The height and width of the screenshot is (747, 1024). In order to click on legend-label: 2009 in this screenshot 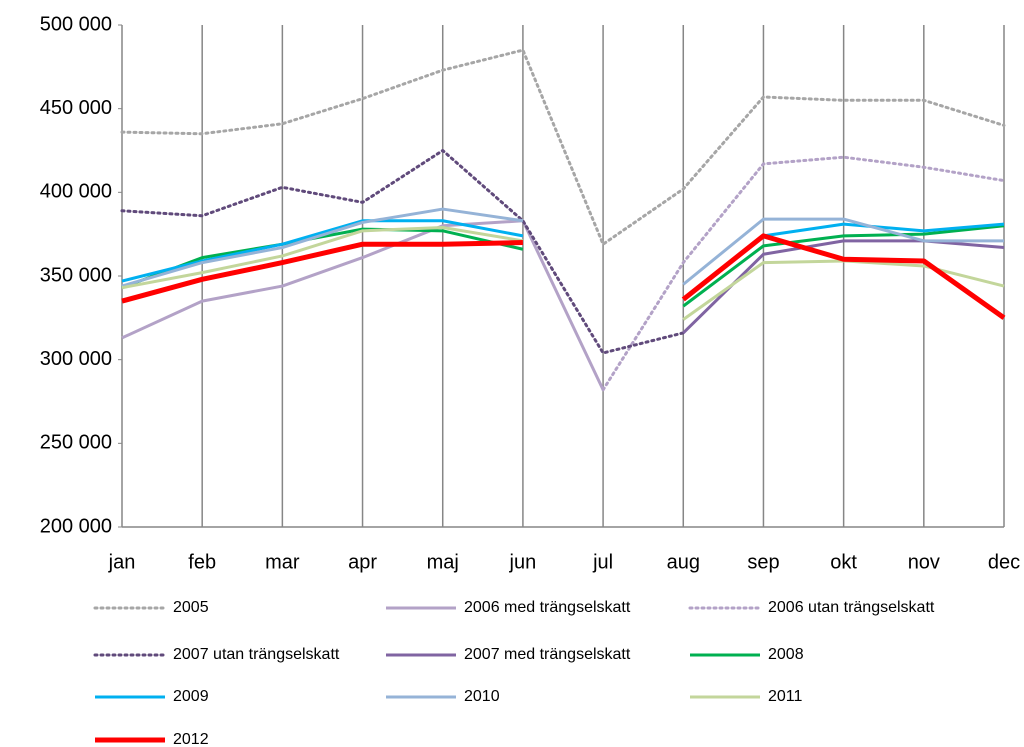, I will do `click(191, 696)`.